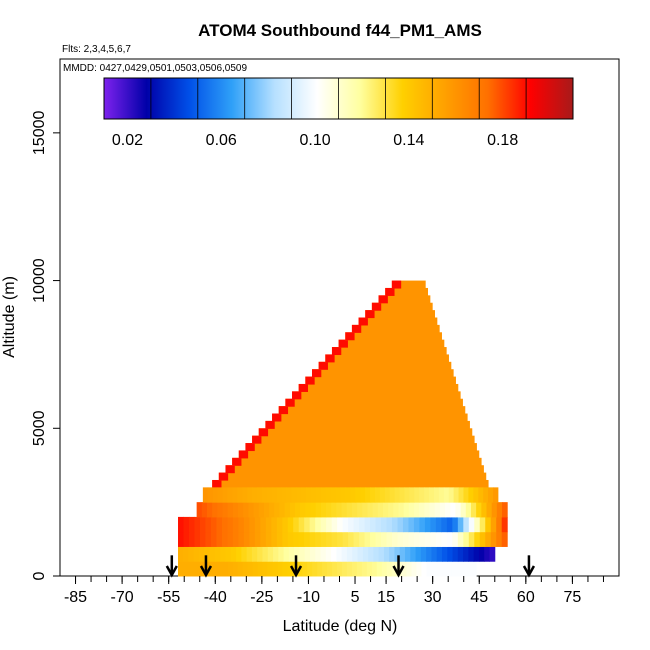 This screenshot has height=650, width=650. Describe the element at coordinates (340, 626) in the screenshot. I see `x-axis-label: Latitude (deg N)` at that location.